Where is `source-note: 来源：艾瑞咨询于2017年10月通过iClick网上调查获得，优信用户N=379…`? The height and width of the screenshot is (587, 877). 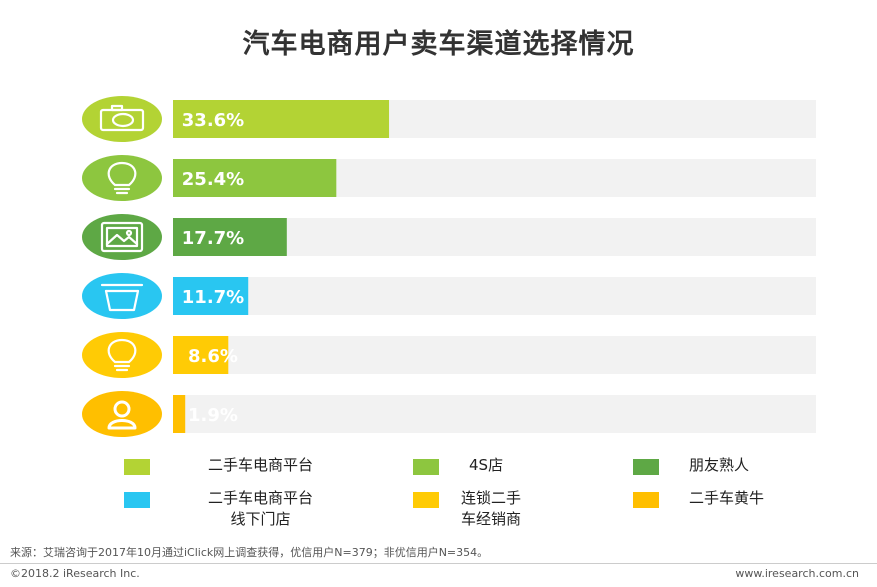
source-note: 来源：艾瑞咨询于2017年10月通过iClick网上调查获得，优信用户N=379… is located at coordinates (249, 552).